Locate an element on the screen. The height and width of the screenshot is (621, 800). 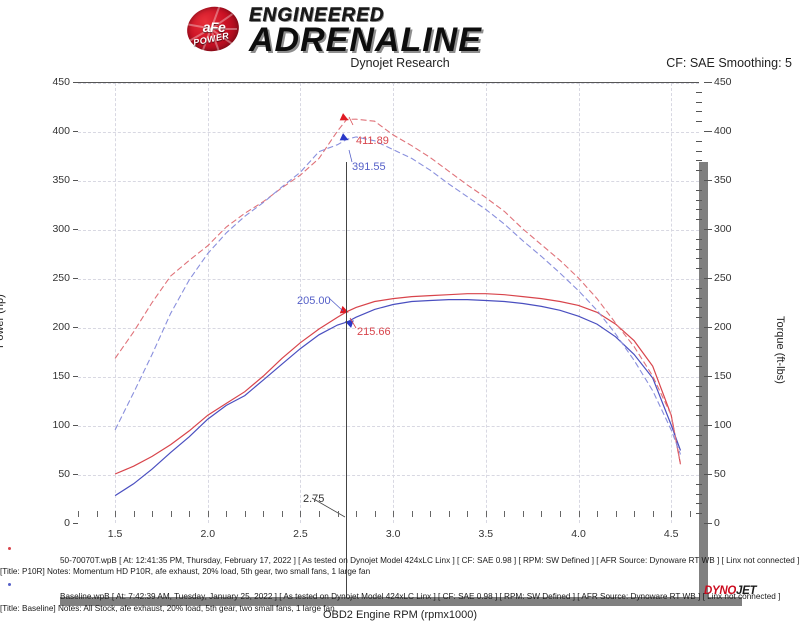
y-axis-tick-label-right: 250 is located at coordinates (723, 278).